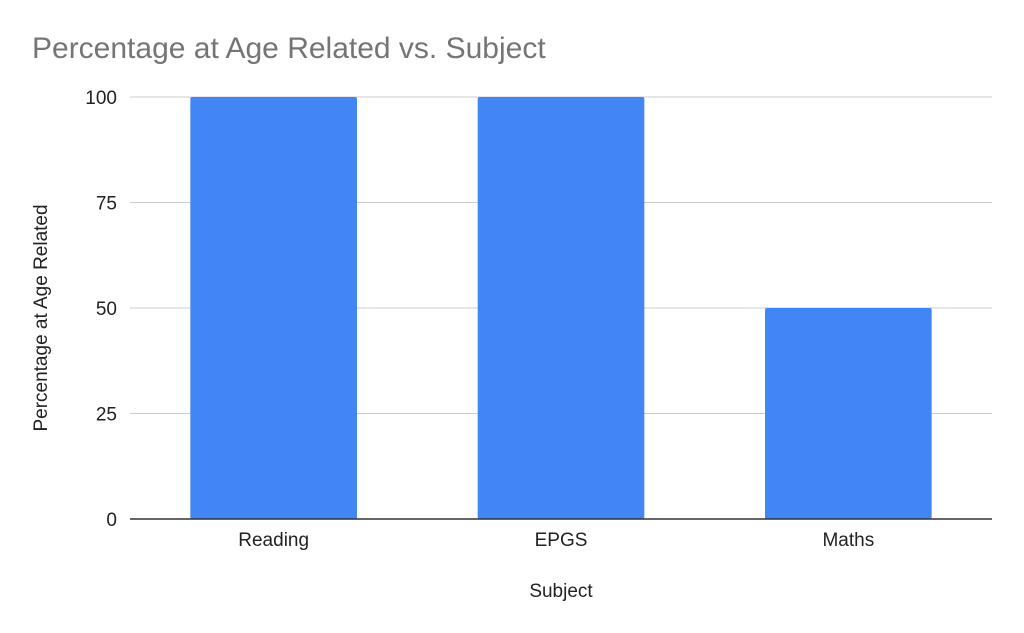  I want to click on y-axis-title: Percentage at Age Related, so click(41, 317).